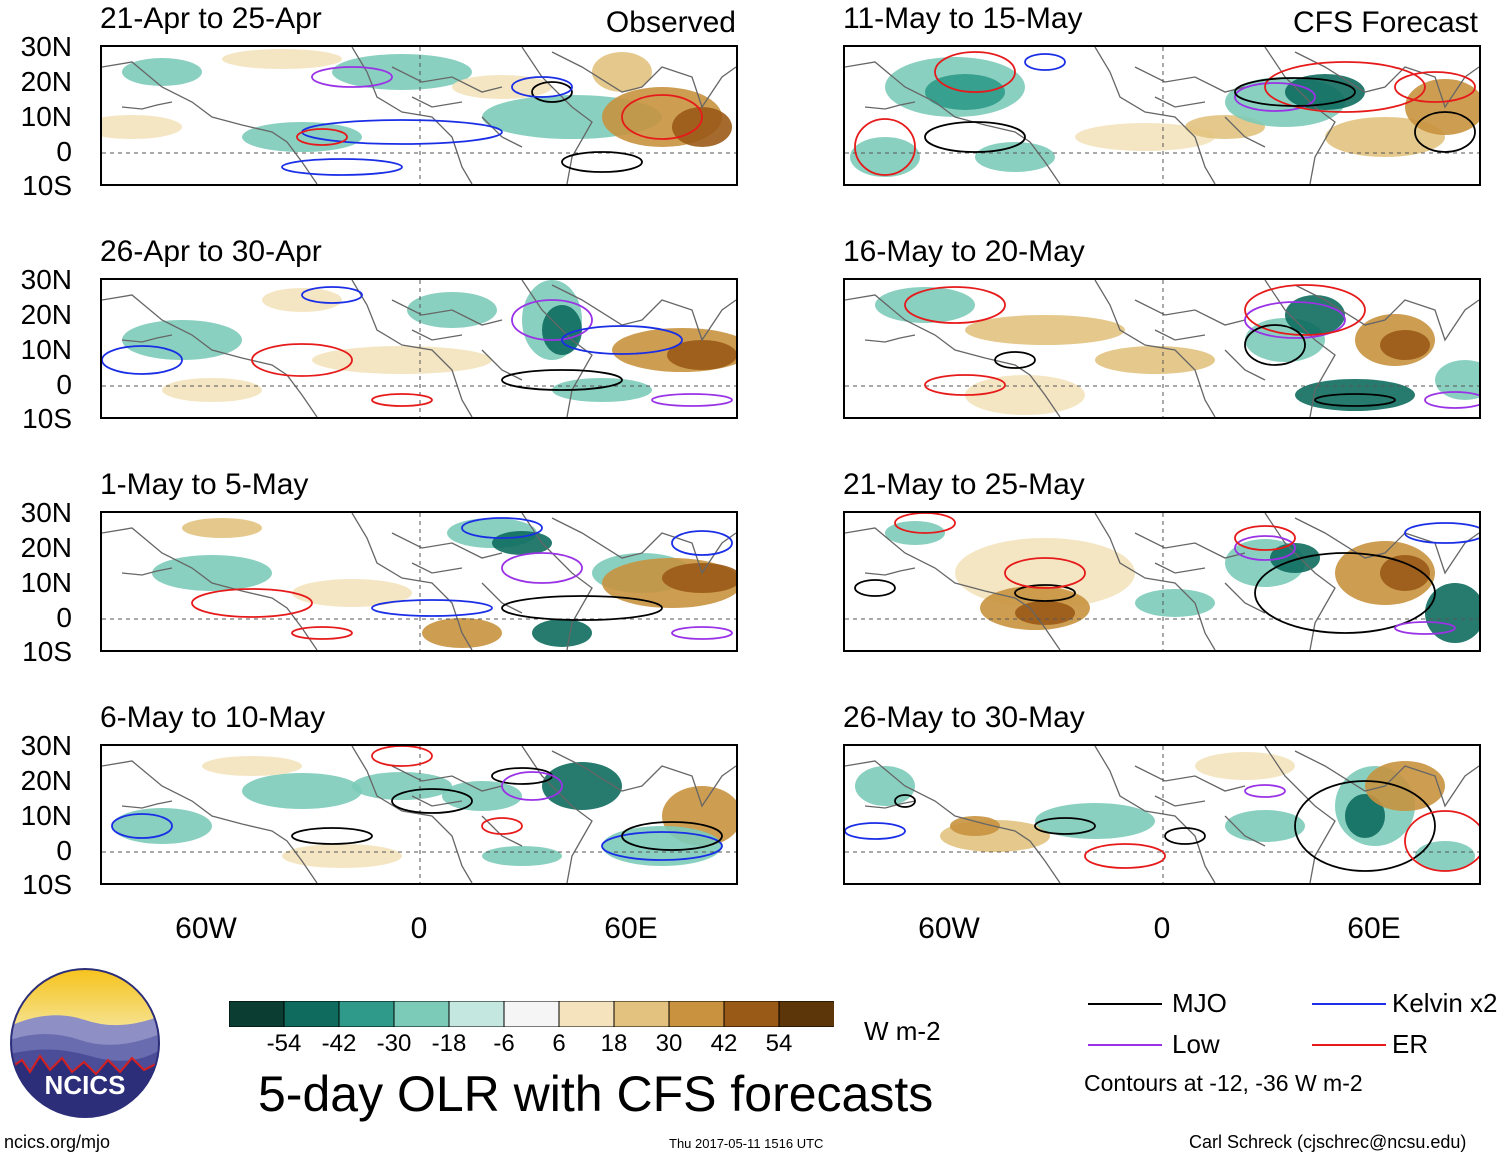  I want to click on panel-title-observed-4: 6-May to 10-May, so click(213, 717).